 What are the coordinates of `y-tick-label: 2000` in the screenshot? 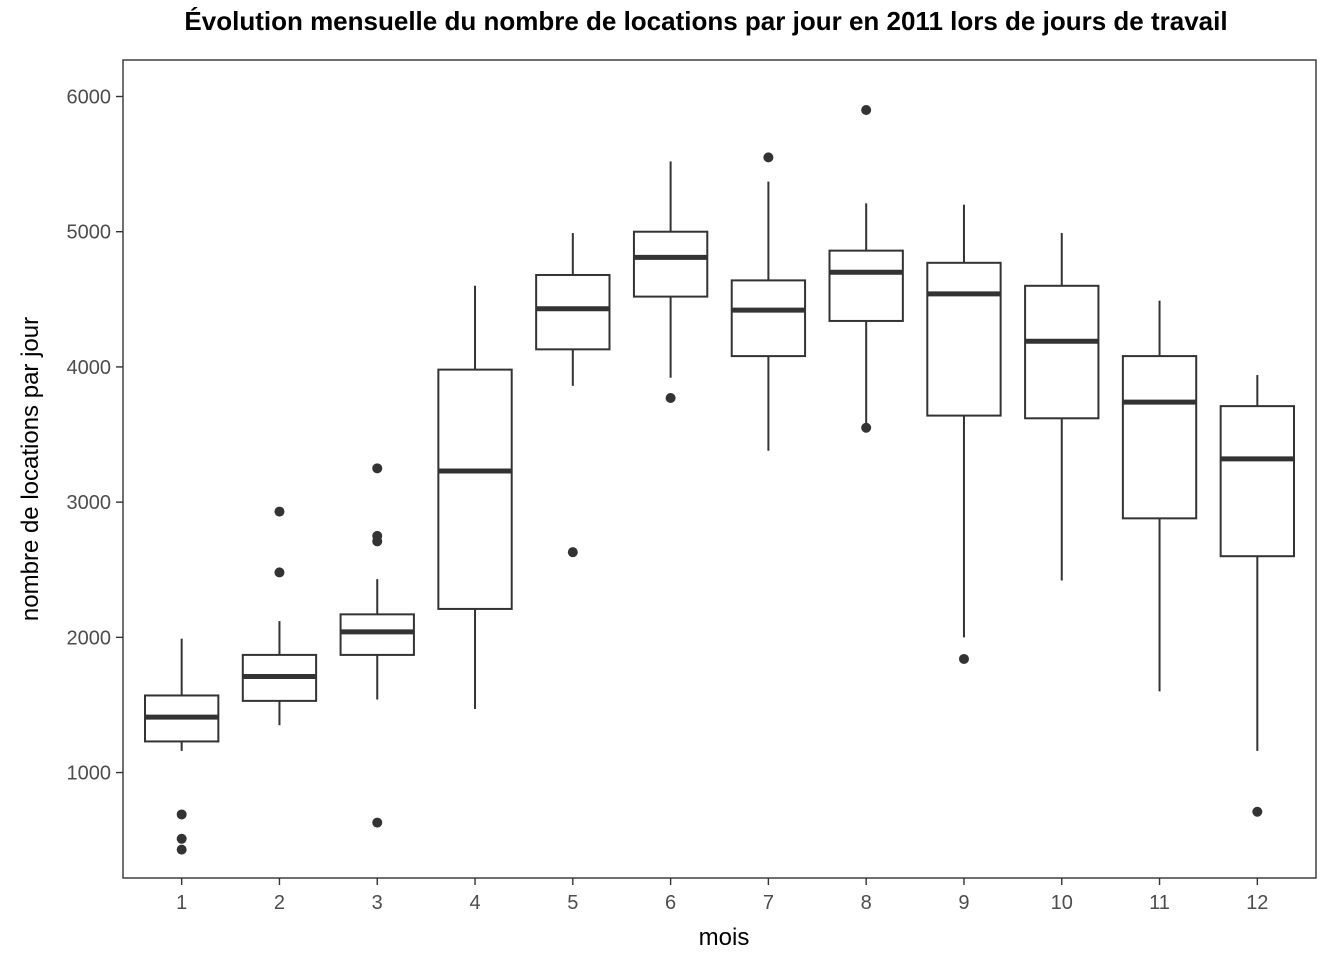 It's located at (89, 638).